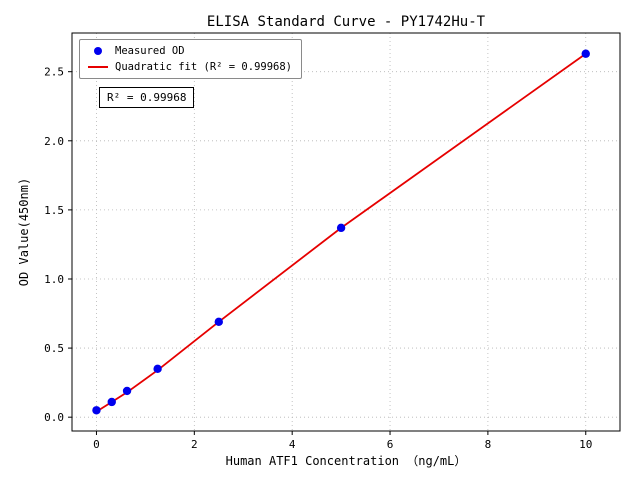 Image resolution: width=640 pixels, height=480 pixels. Describe the element at coordinates (585, 444) in the screenshot. I see `svg-text: 10` at that location.